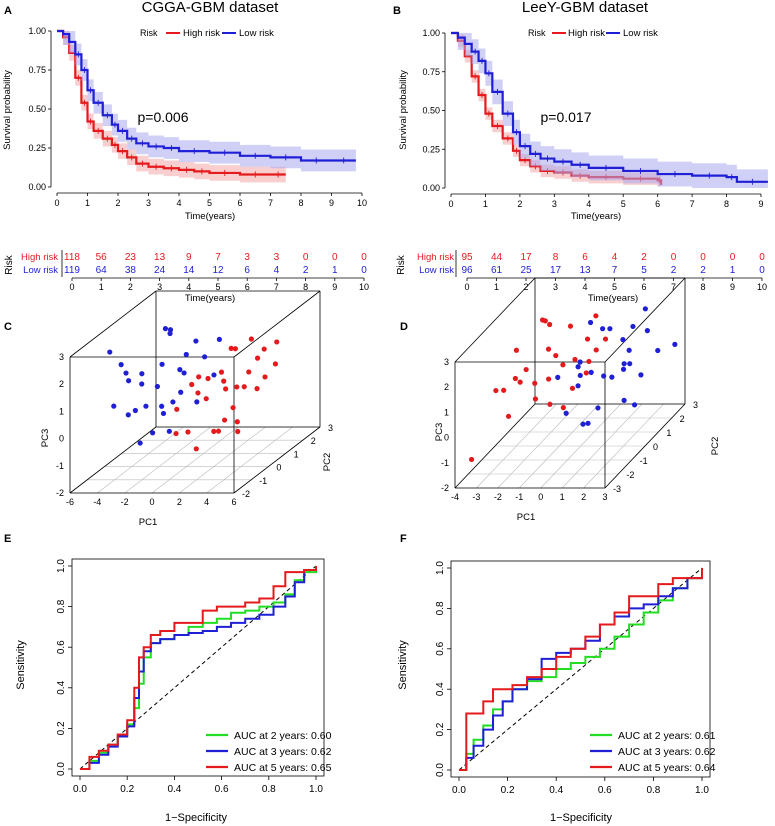 This screenshot has height=826, width=775. I want to click on pc2-tick-label: -2, so click(630, 475).